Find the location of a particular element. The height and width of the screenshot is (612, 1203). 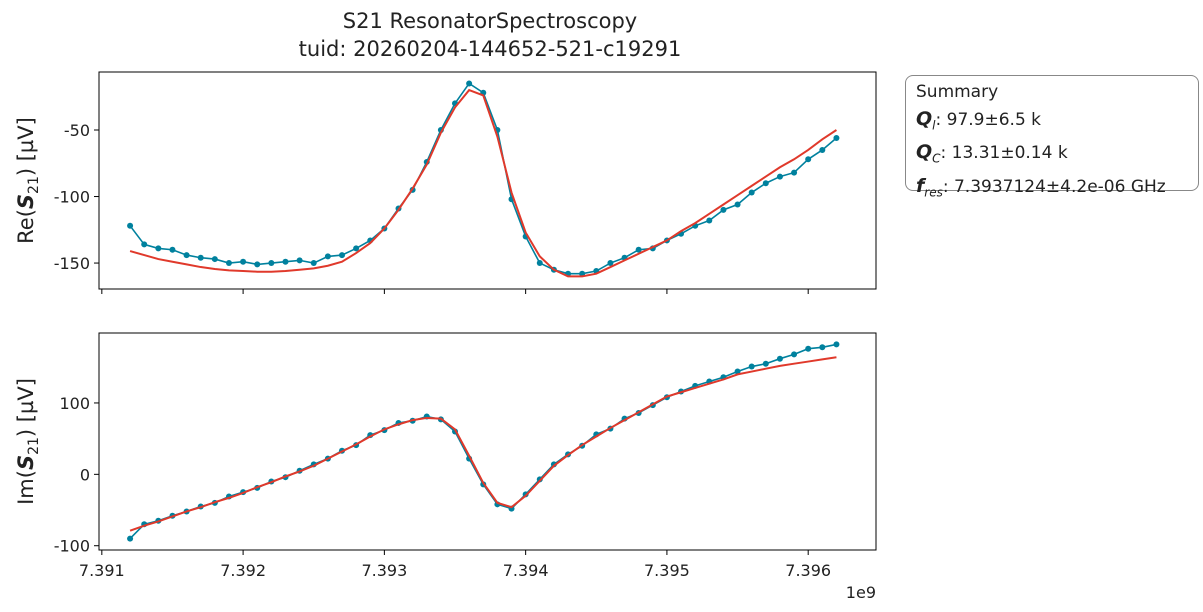

y-label-prefix: Re( is located at coordinates (26, 226).